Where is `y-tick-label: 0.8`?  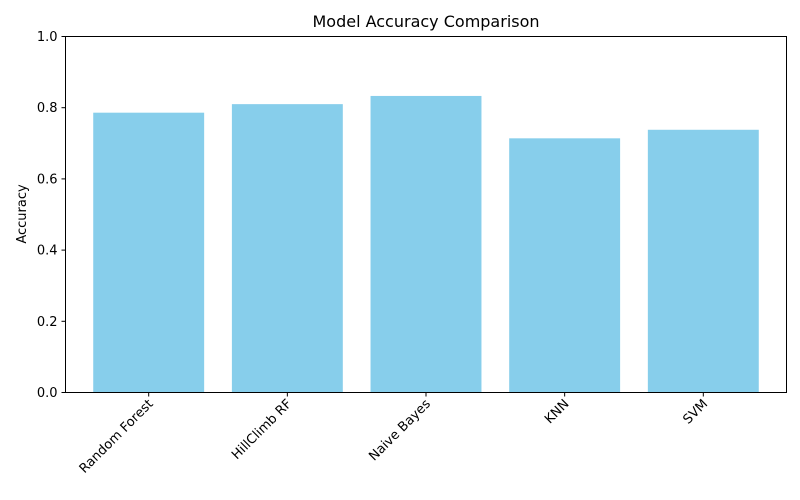 y-tick-label: 0.8 is located at coordinates (47, 108).